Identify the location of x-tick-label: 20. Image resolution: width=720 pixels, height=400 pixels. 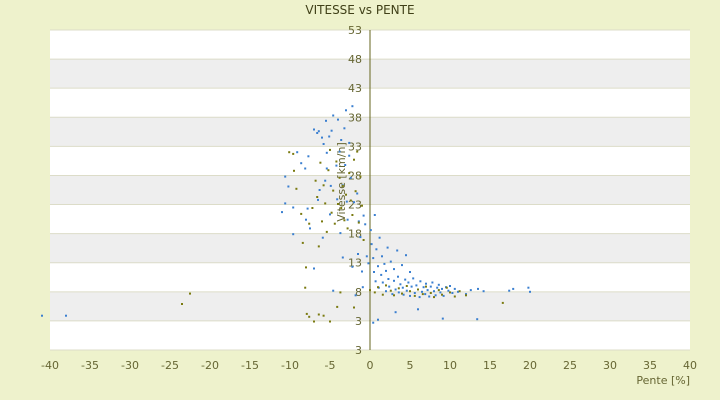
(530, 365).